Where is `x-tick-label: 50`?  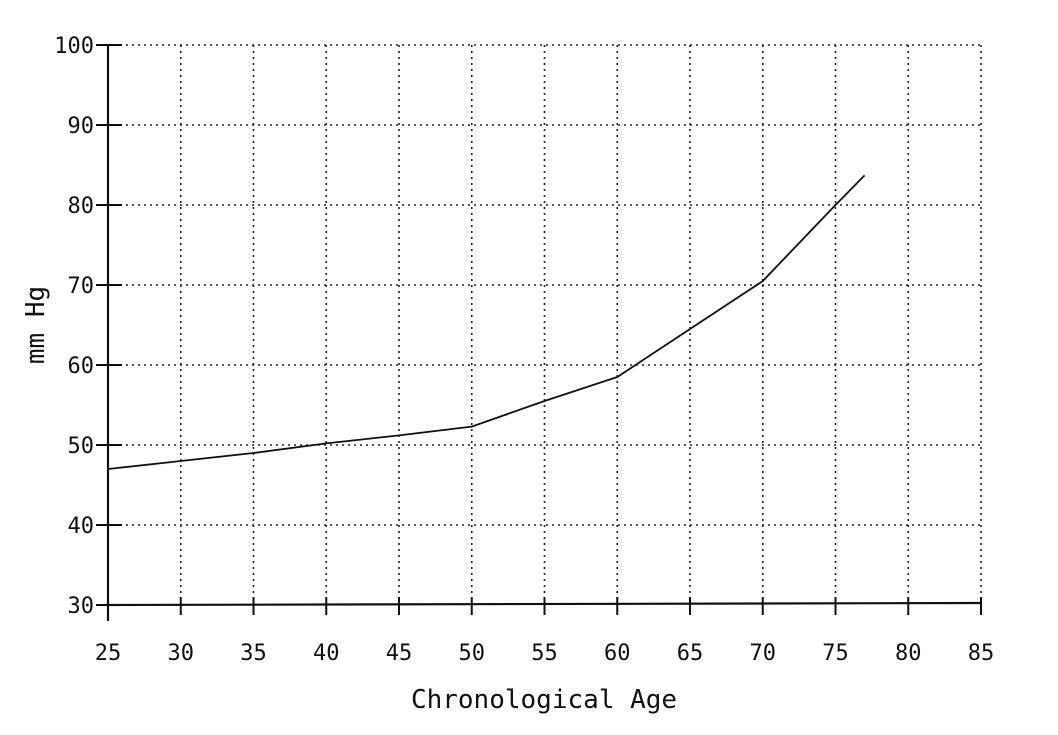 x-tick-label: 50 is located at coordinates (472, 653).